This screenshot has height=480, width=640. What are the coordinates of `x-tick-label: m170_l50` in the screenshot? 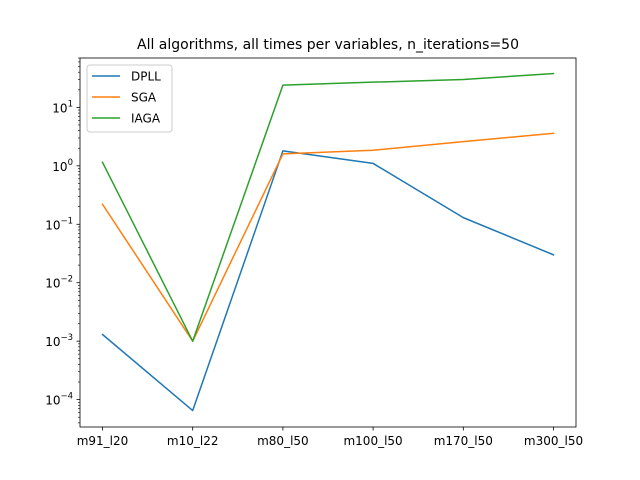 It's located at (463, 441).